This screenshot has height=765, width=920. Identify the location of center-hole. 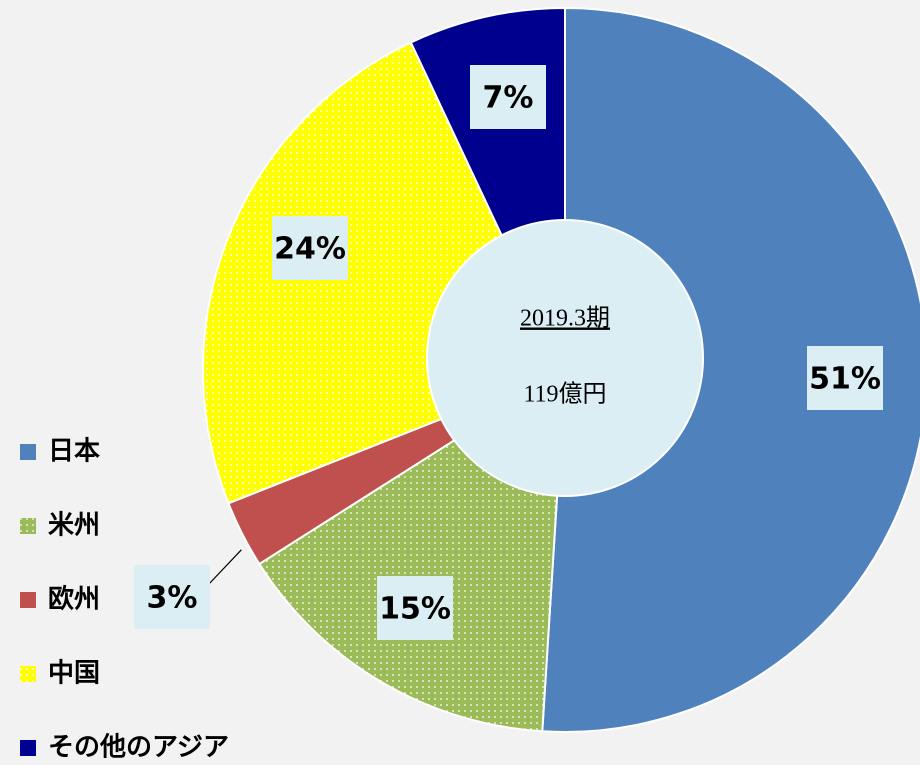
(565, 358).